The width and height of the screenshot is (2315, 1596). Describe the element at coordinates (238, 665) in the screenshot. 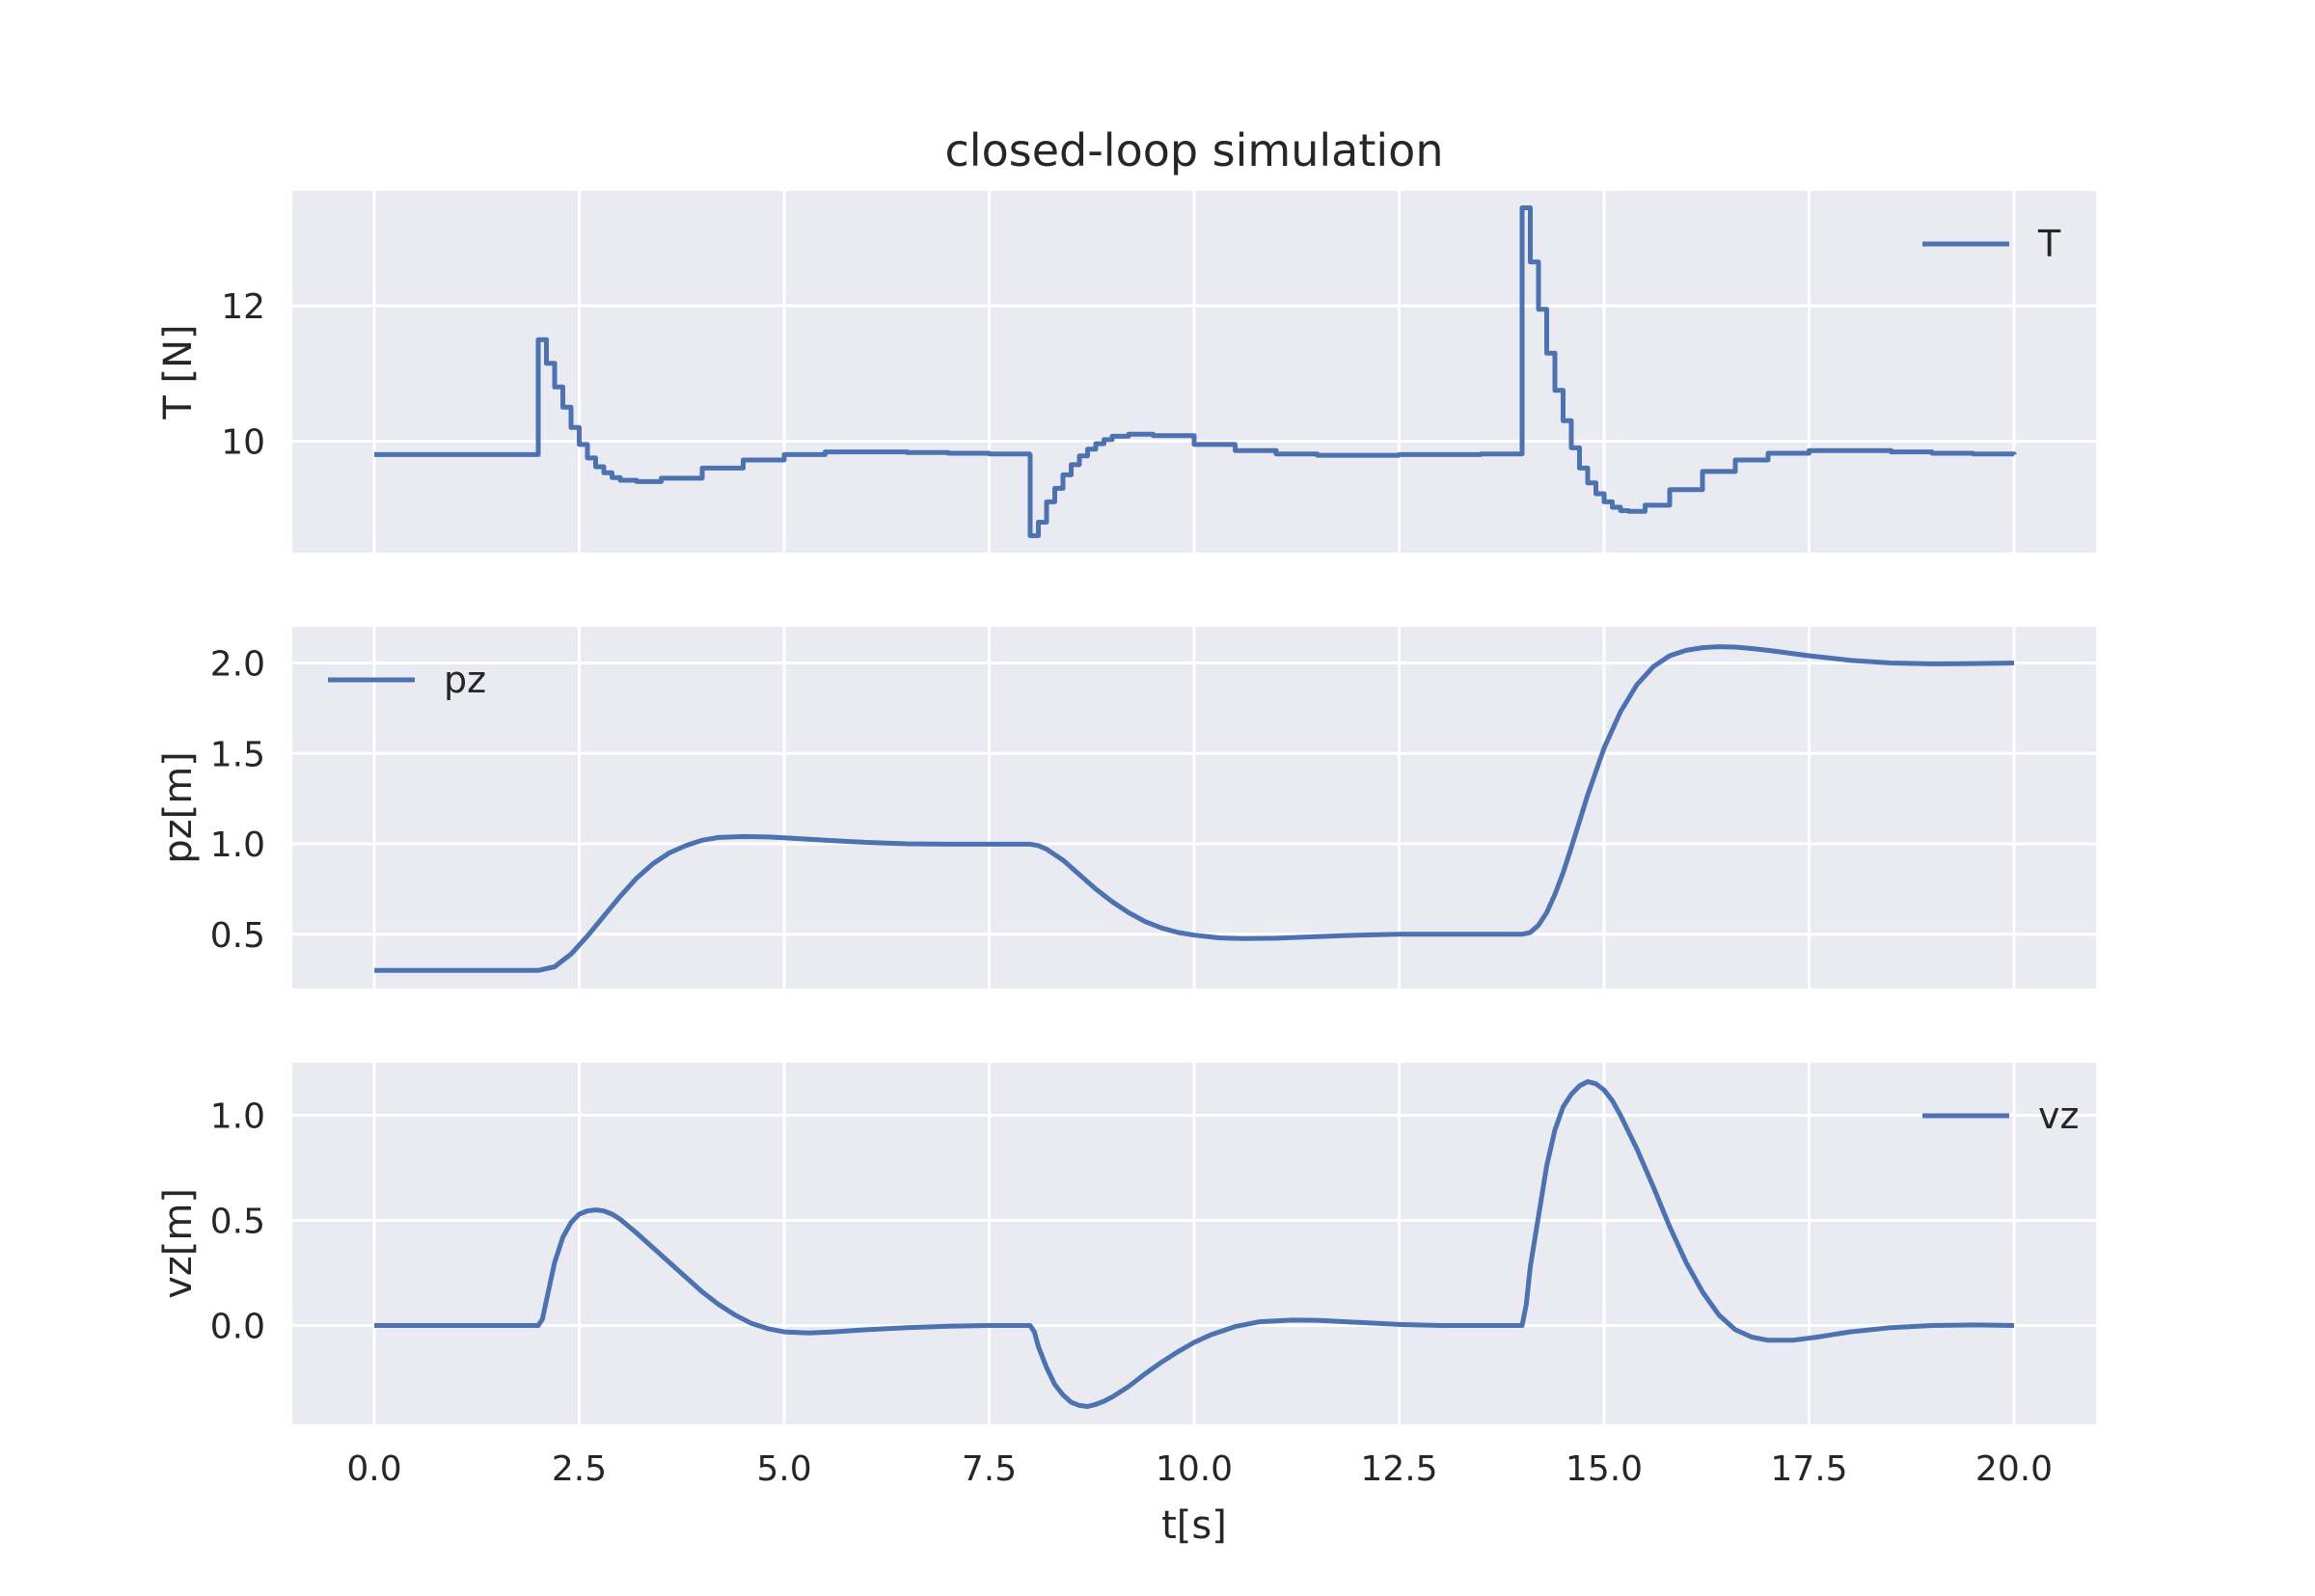

I see `y-tick-label: 2.0` at that location.